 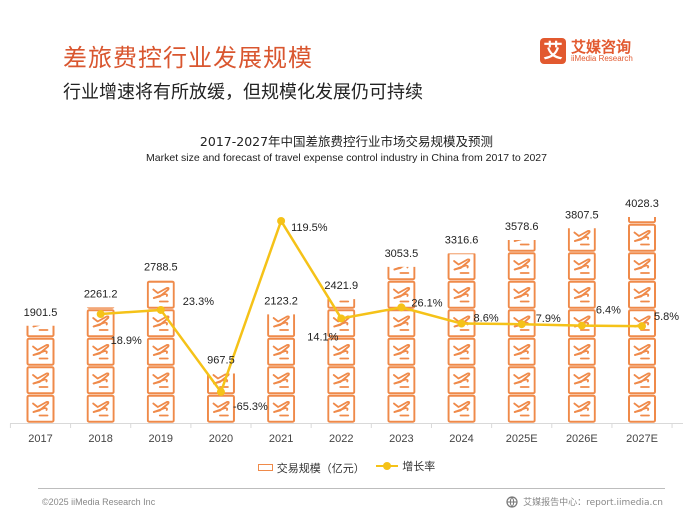 I want to click on legend-bar-swatch-icon, so click(x=265, y=467).